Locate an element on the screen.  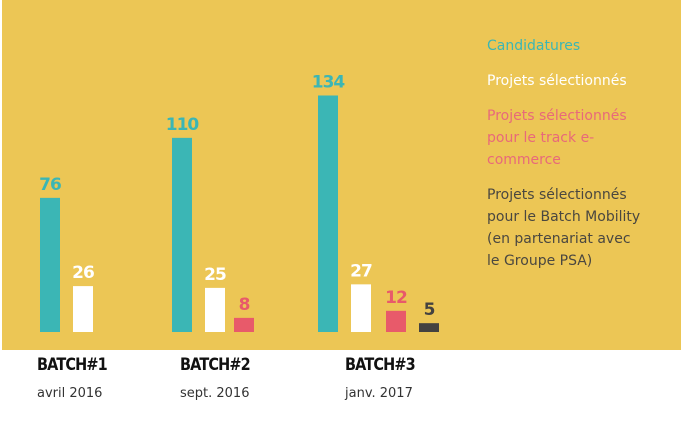
legend-item-projets-selectionnes: Projets sélectionnés is located at coordinates (557, 81).